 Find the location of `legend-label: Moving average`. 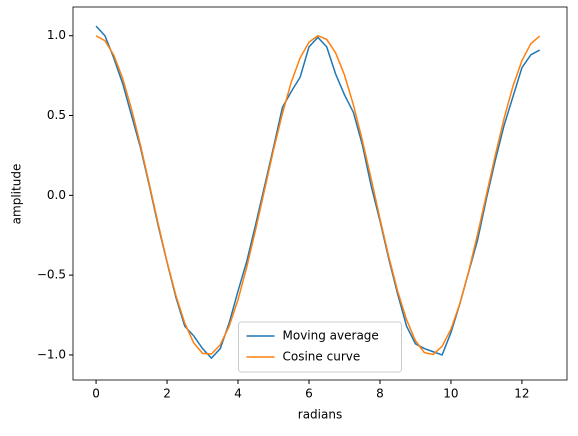

legend-label: Moving average is located at coordinates (331, 336).